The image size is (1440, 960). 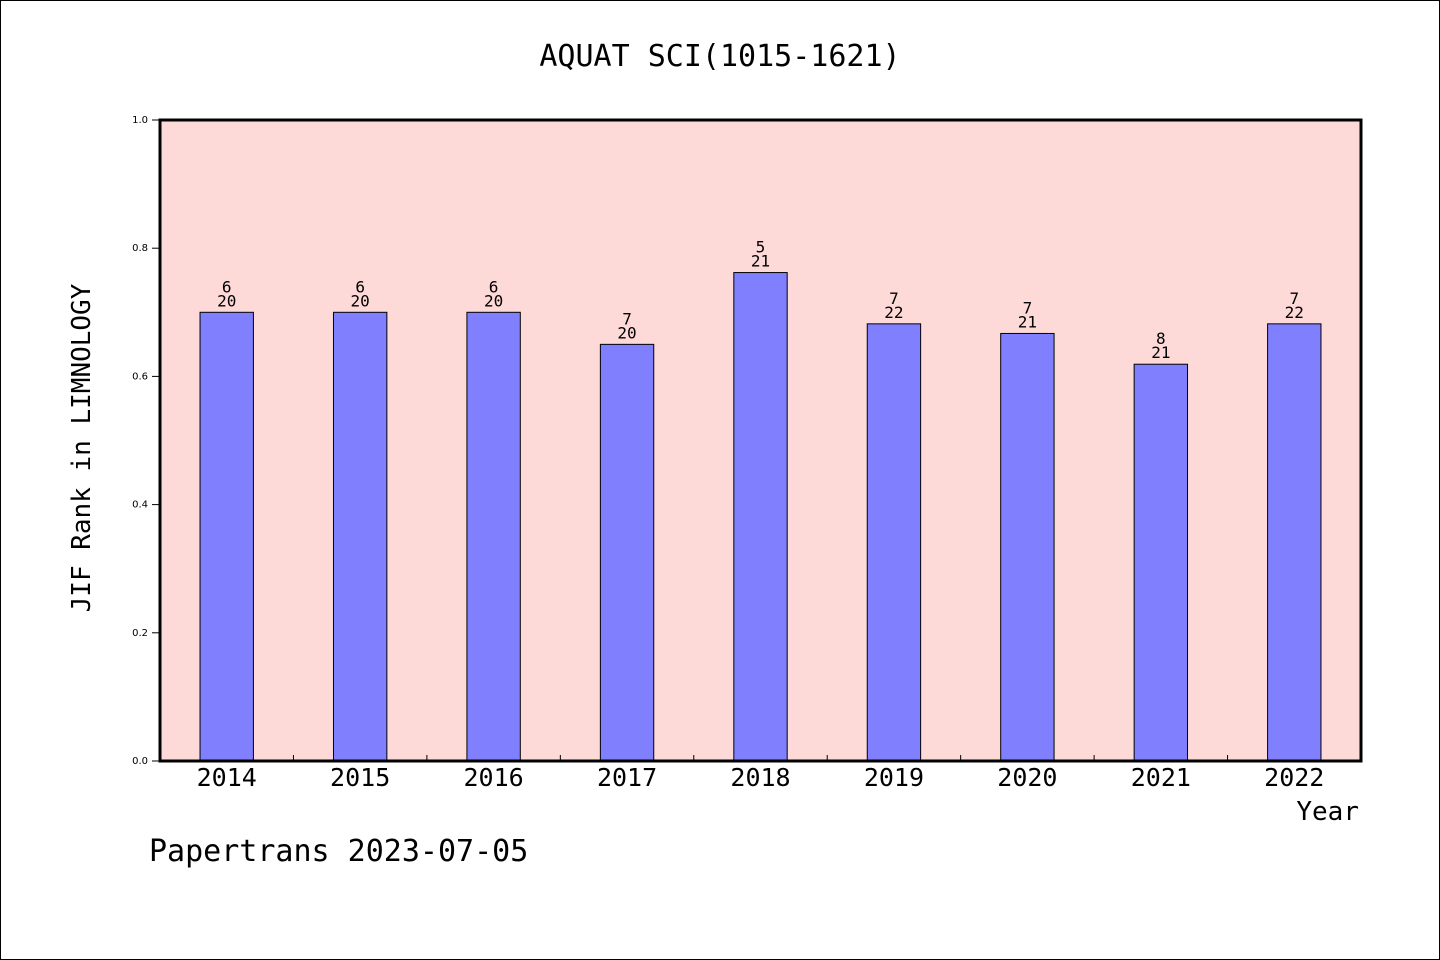 I want to click on footer-credit: Papertrans 2023-07-05, so click(x=339, y=851).